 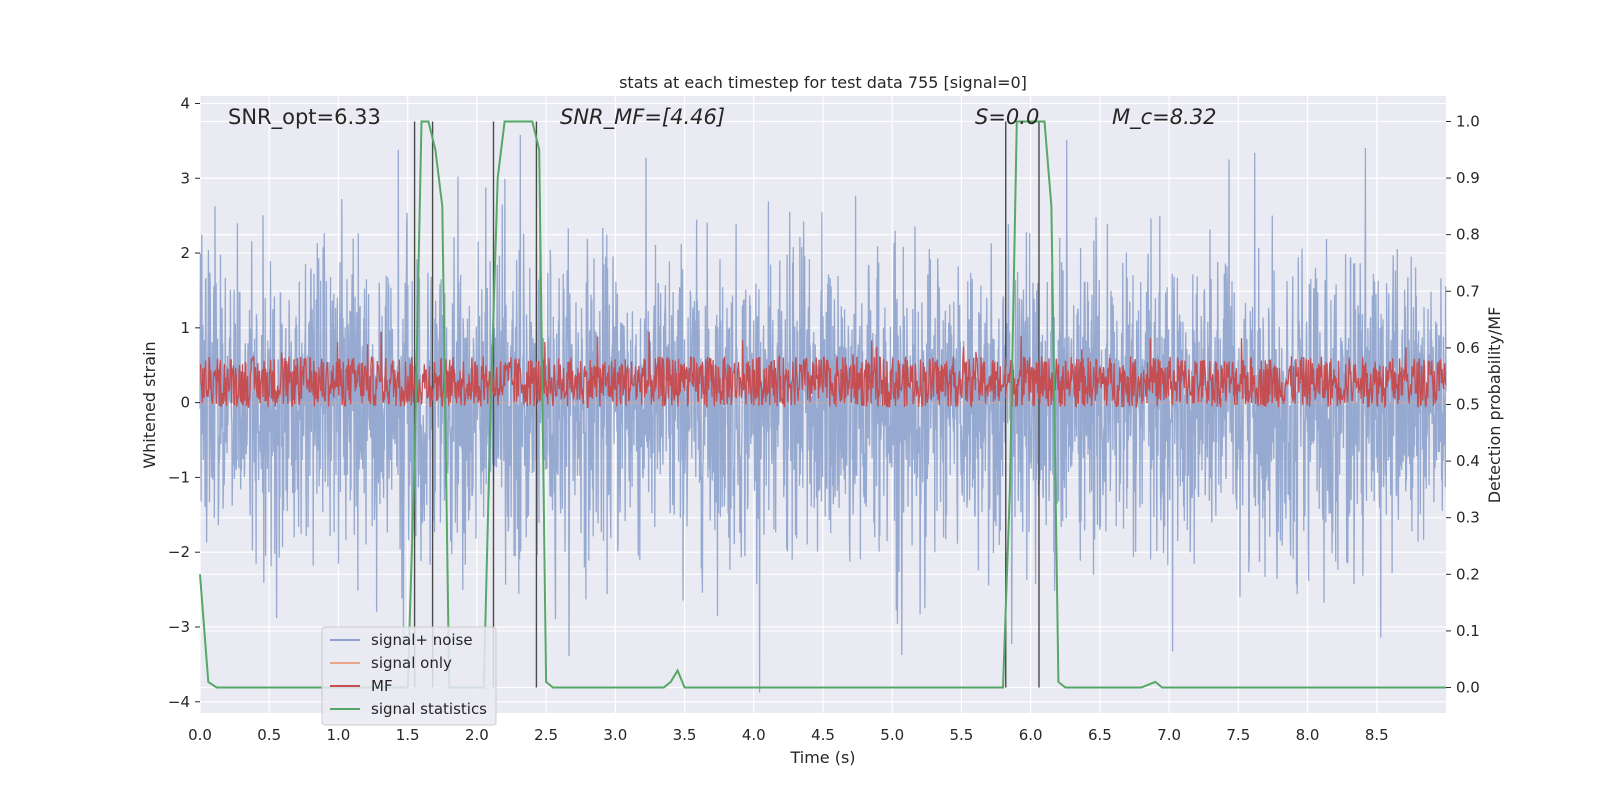 What do you see at coordinates (1494, 405) in the screenshot?
I see `y2-axis-label: Detection probability/MF` at bounding box center [1494, 405].